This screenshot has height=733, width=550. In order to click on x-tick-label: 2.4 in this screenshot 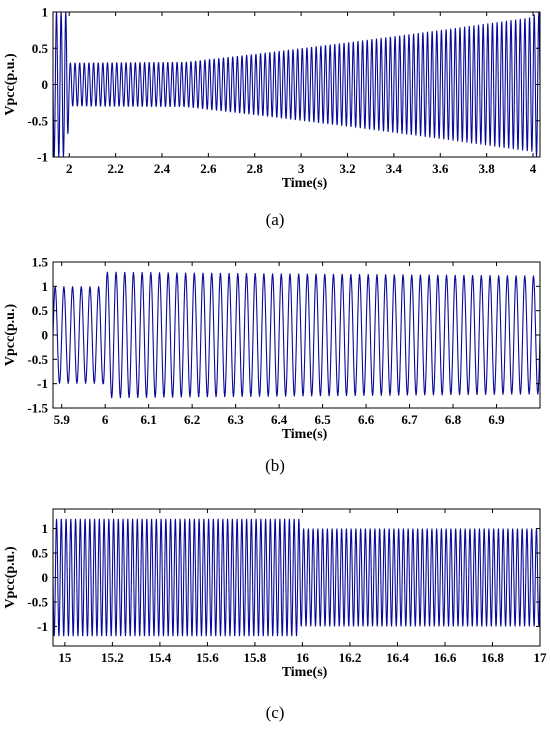, I will do `click(162, 168)`.